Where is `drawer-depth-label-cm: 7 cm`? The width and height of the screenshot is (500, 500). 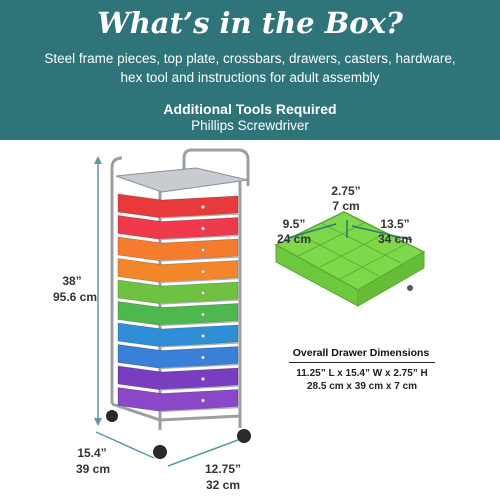
drawer-depth-label-cm: 7 cm is located at coordinates (346, 206).